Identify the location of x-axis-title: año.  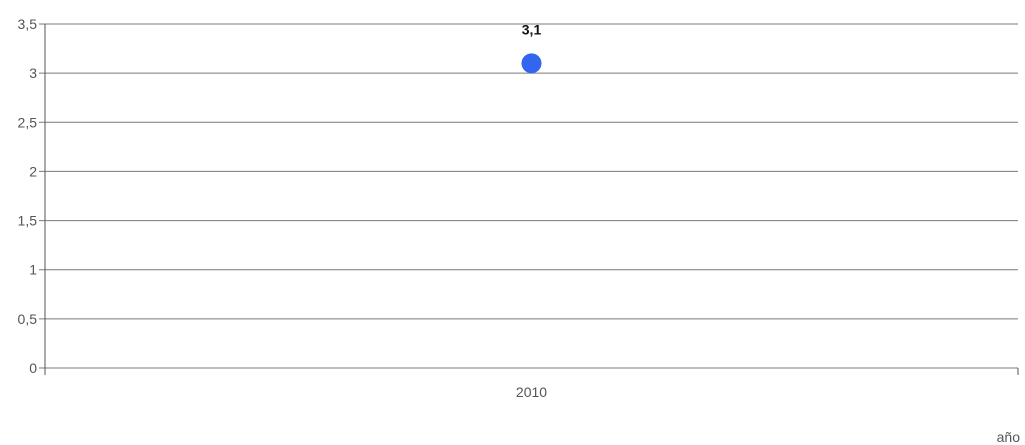
(1009, 437).